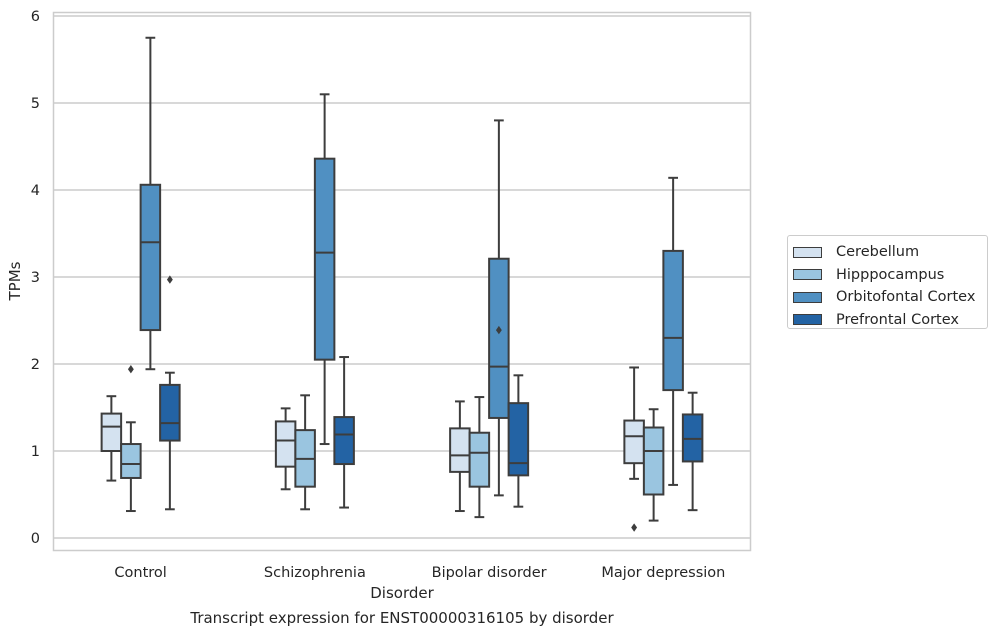  I want to click on x-axis-label: Disorder, so click(402, 593).